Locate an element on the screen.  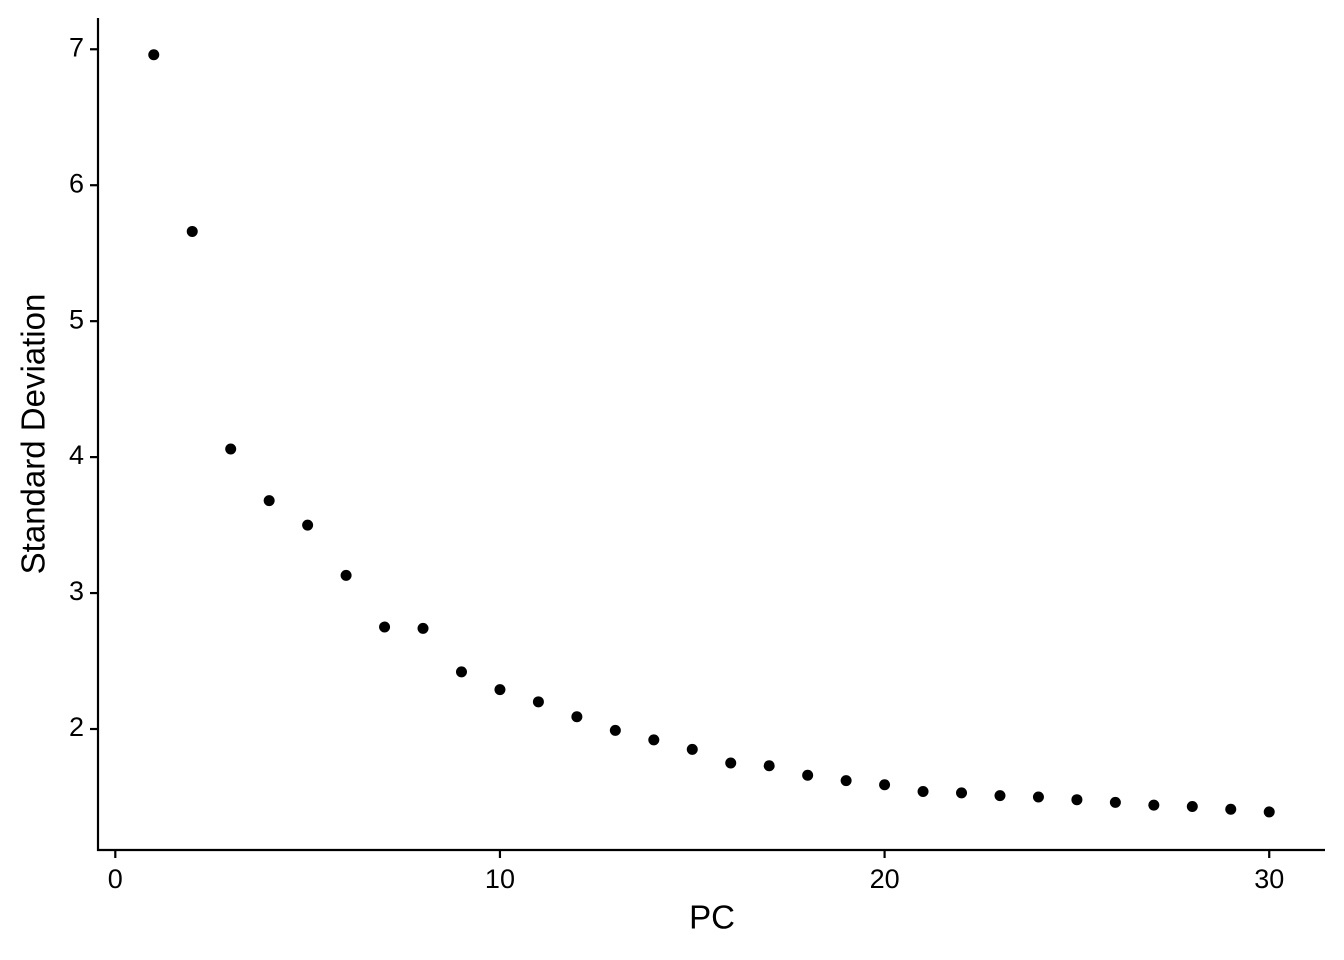
y-tick-label: 2 is located at coordinates (76, 727).